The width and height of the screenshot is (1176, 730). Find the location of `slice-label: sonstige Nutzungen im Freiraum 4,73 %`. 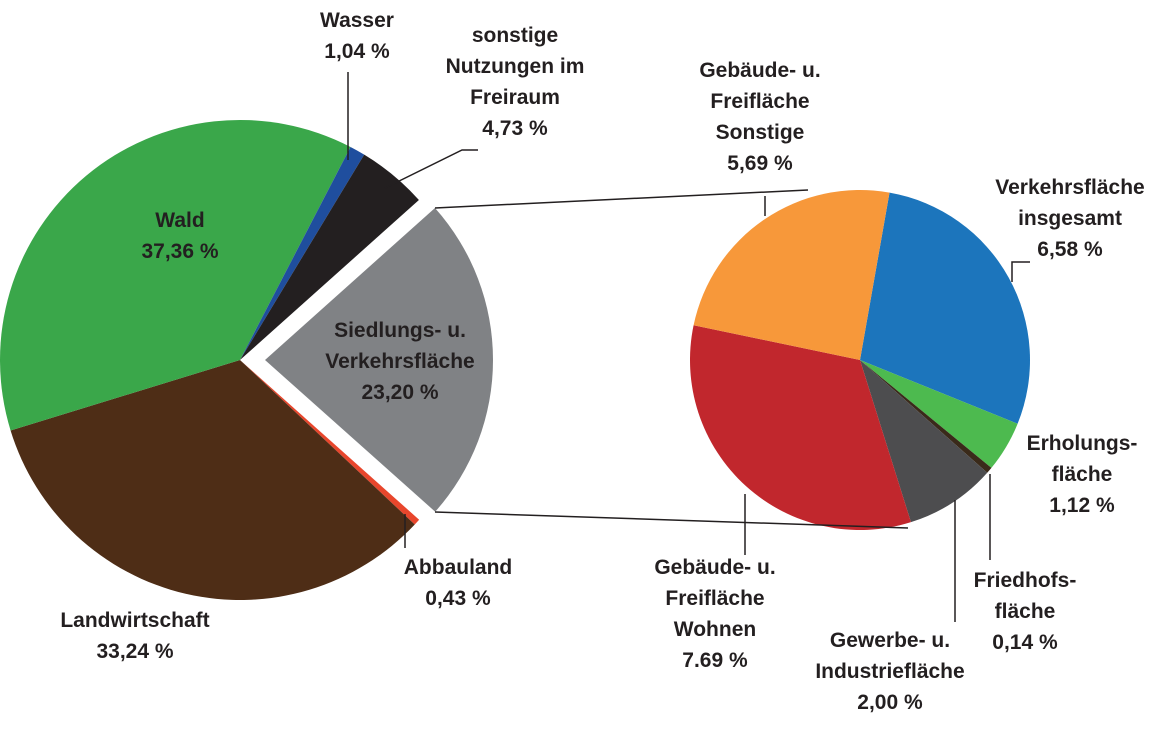

slice-label: sonstige Nutzungen im Freiraum 4,73 % is located at coordinates (515, 82).